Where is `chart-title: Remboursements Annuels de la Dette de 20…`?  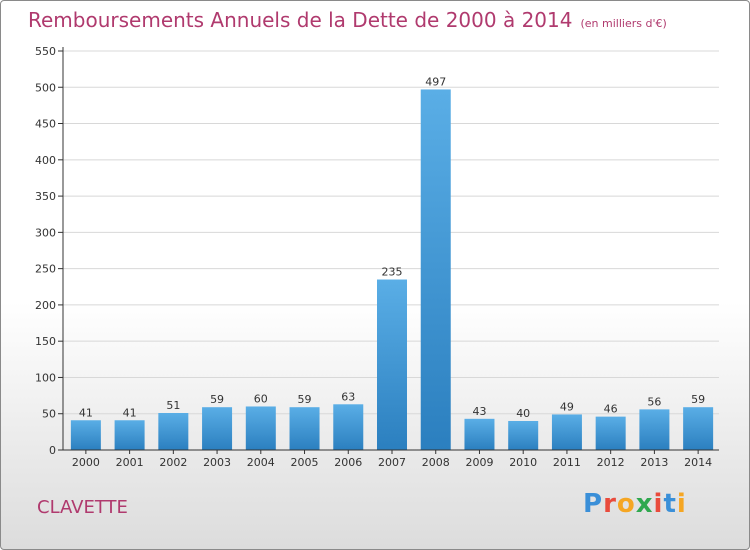 chart-title: Remboursements Annuels de la Dette de 20… is located at coordinates (347, 20).